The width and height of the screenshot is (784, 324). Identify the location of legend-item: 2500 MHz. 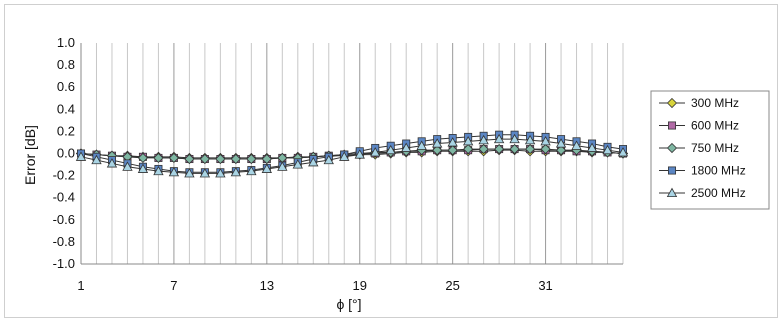
(702, 193).